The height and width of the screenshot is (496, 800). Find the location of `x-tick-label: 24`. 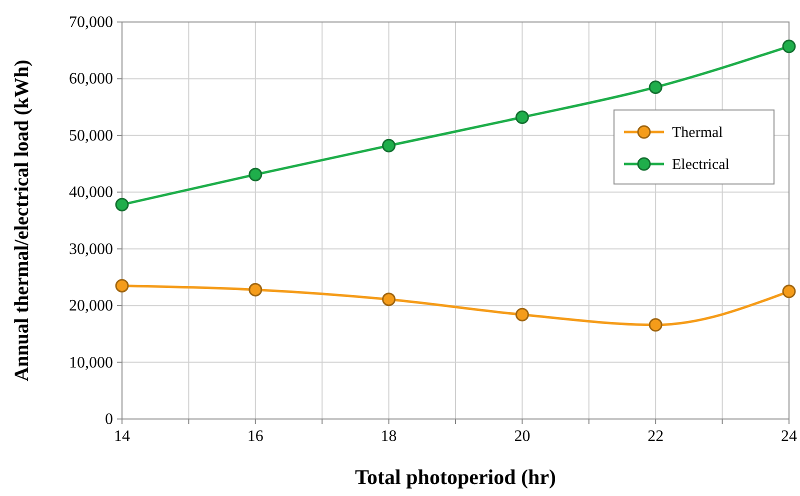

x-tick-label: 24 is located at coordinates (789, 436).